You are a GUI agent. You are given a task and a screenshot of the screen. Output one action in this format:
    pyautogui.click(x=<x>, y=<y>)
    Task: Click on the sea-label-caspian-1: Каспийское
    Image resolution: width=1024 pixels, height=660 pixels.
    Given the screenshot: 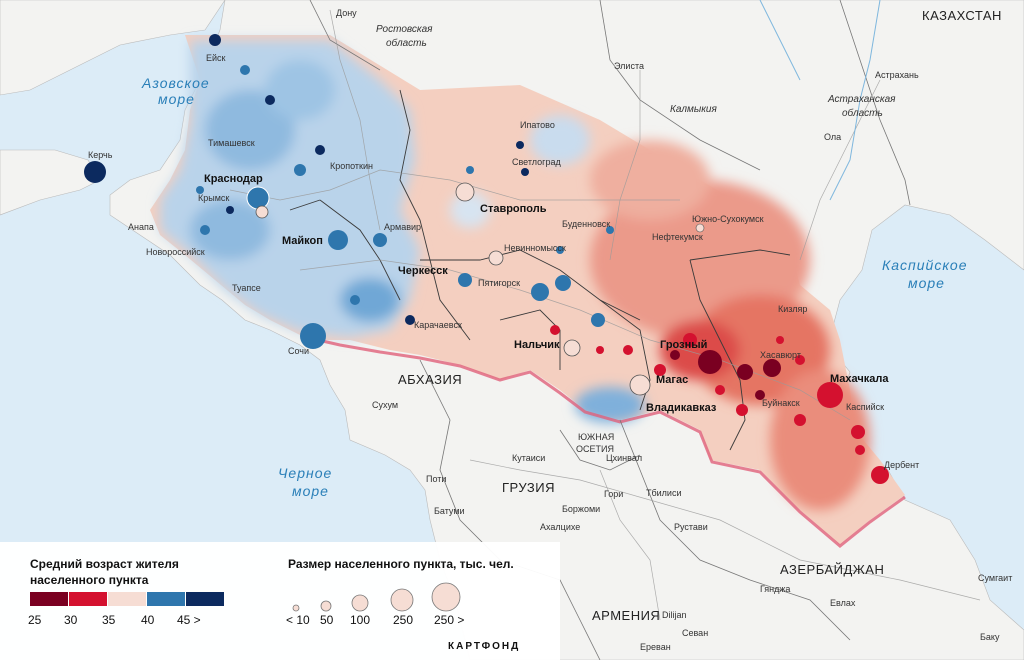 What is the action you would take?
    pyautogui.click(x=925, y=265)
    